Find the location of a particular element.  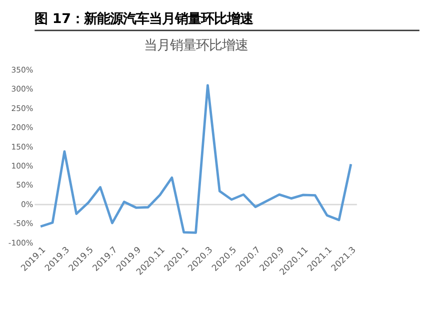

y-tick-label: 200% is located at coordinates (22, 127).